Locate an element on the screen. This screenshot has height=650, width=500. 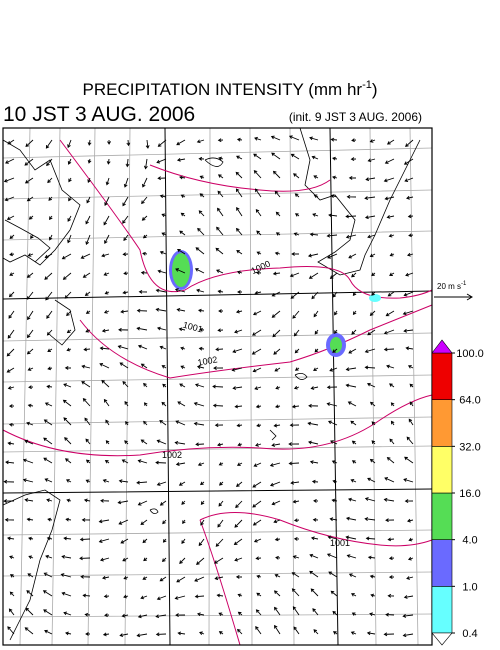
colorbar-label: 4.0 is located at coordinates (469, 541).